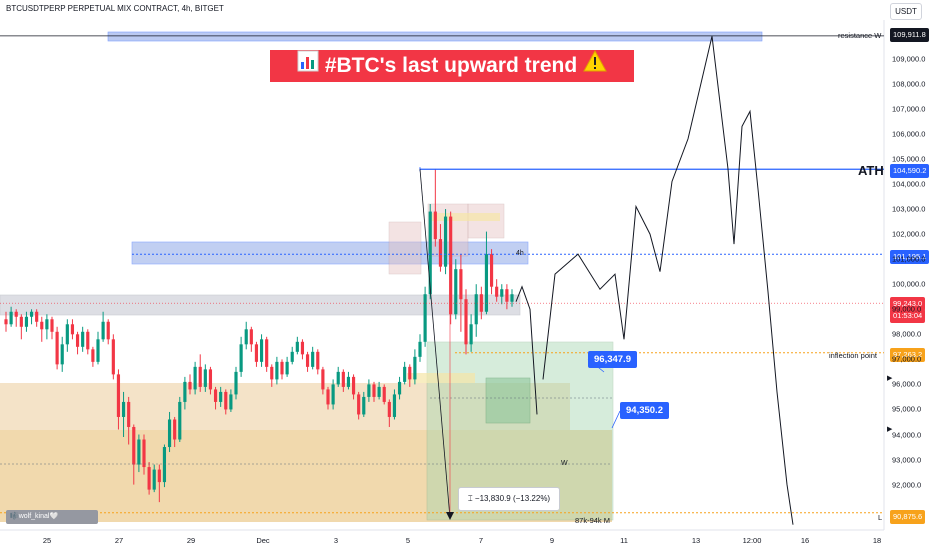 This screenshot has height=550, width=932. I want to click on x-tick-label: 11, so click(624, 540).